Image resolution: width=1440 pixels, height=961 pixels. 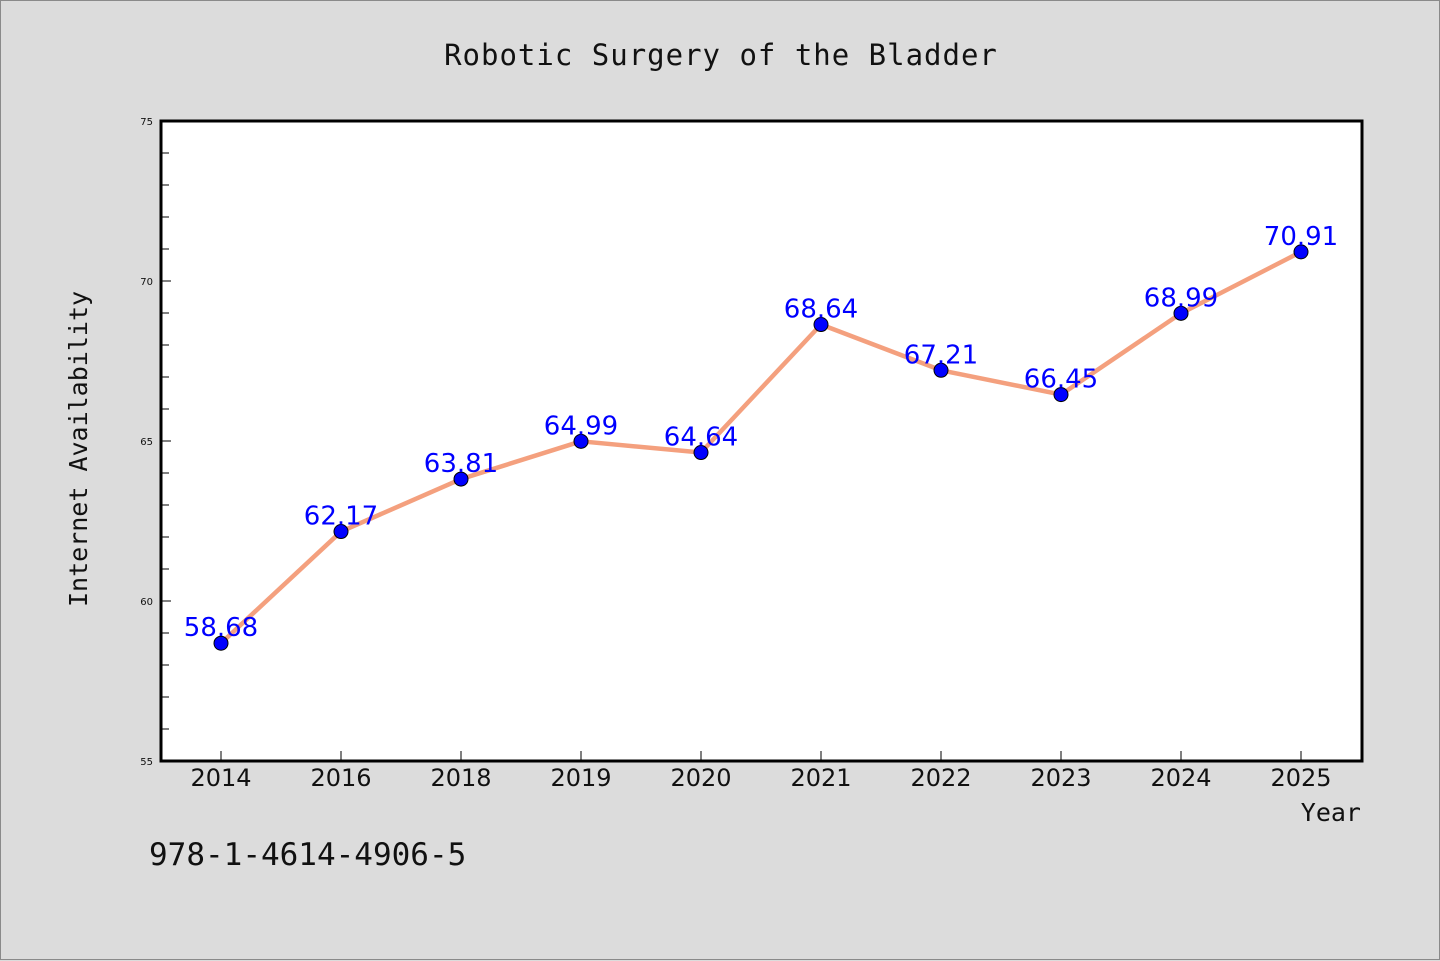 What do you see at coordinates (146, 602) in the screenshot?
I see `y-tick-label: 60` at bounding box center [146, 602].